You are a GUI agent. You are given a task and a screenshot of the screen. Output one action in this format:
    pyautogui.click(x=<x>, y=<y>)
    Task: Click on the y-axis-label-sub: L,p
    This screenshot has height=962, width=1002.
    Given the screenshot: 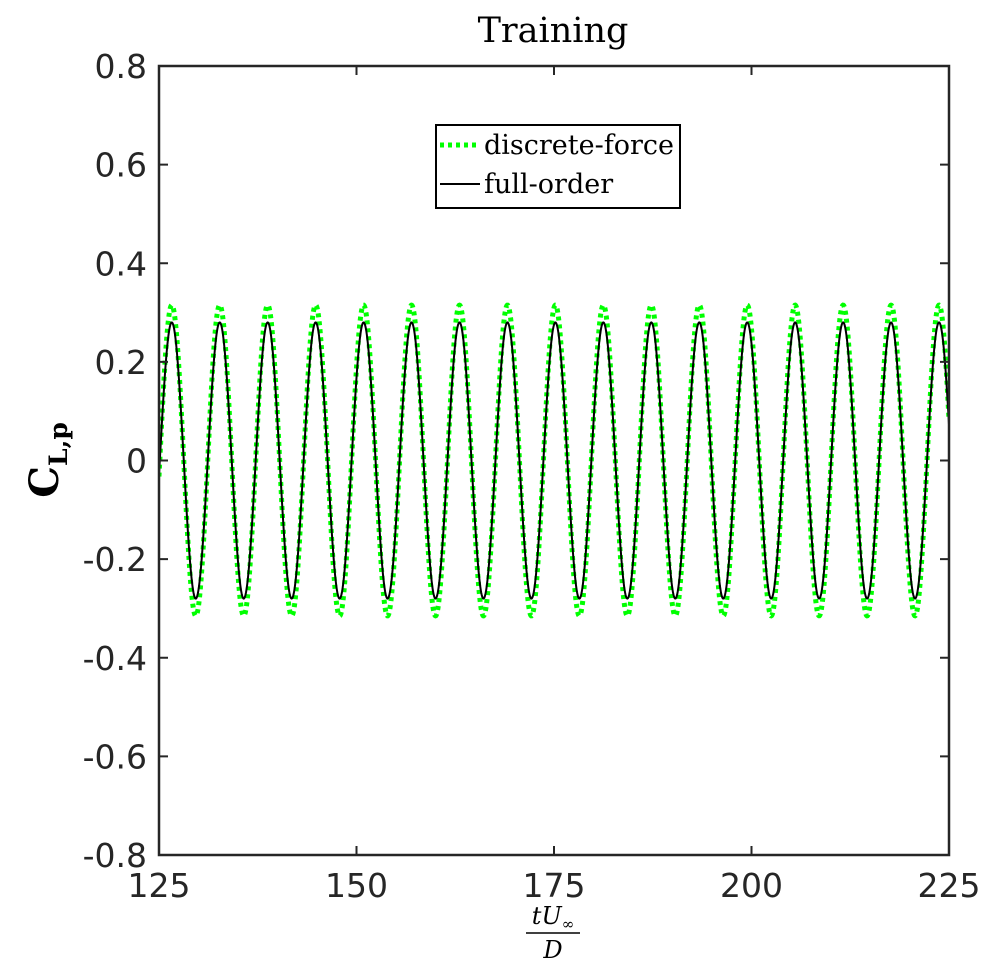 What is the action you would take?
    pyautogui.click(x=58, y=444)
    